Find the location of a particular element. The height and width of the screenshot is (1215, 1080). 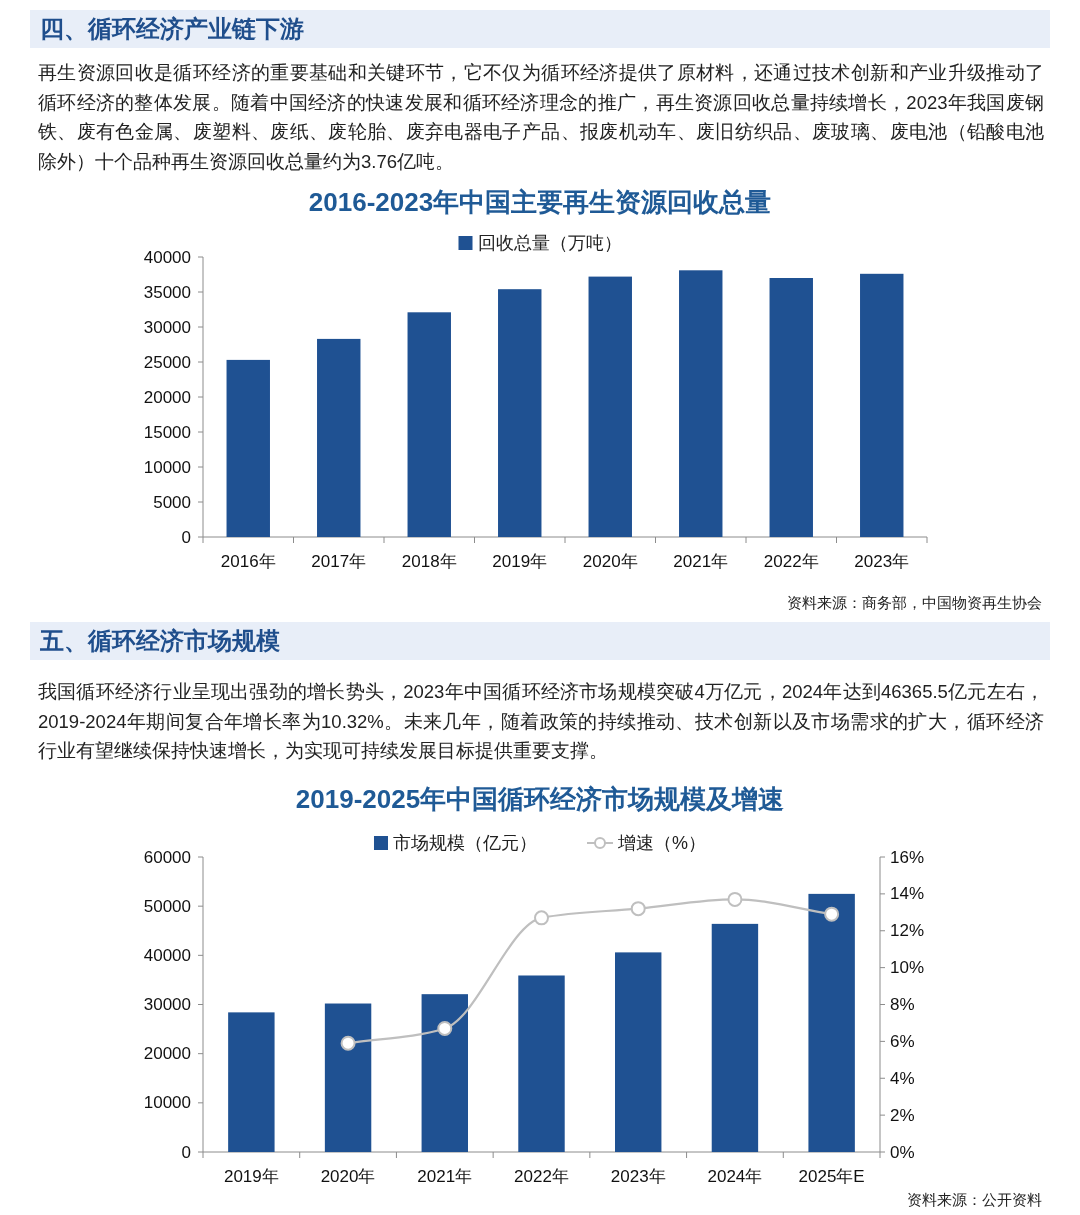

y-tick-label: 60000 is located at coordinates (167, 857).